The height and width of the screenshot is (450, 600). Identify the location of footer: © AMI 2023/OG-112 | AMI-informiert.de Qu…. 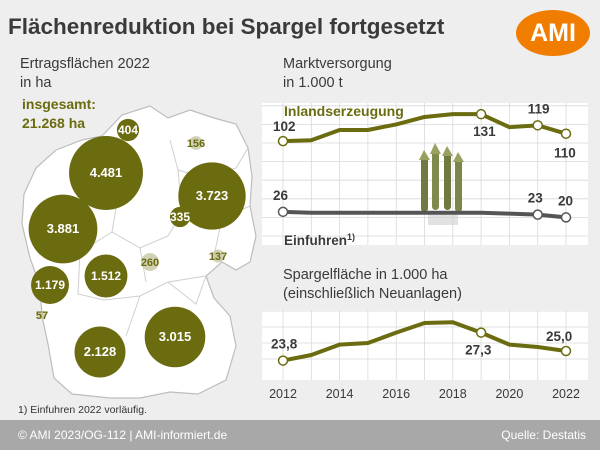
(300, 435).